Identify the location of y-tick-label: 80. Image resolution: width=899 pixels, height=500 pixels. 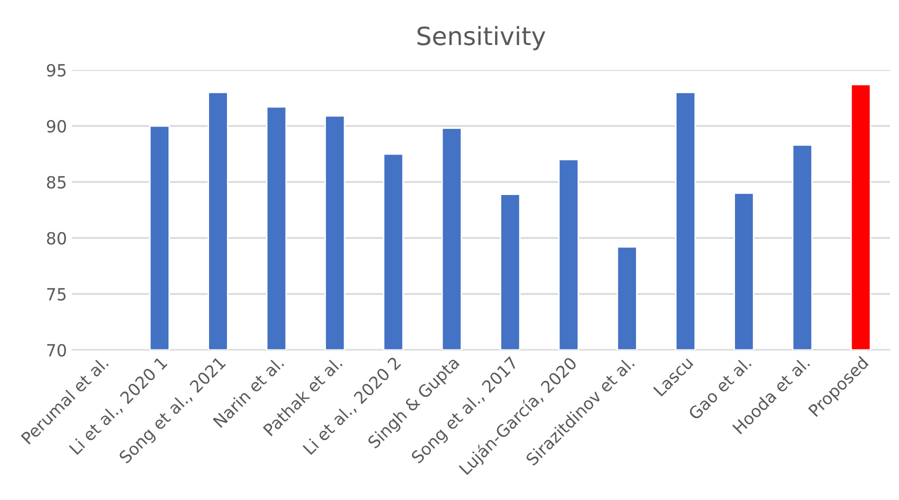
(56, 238).